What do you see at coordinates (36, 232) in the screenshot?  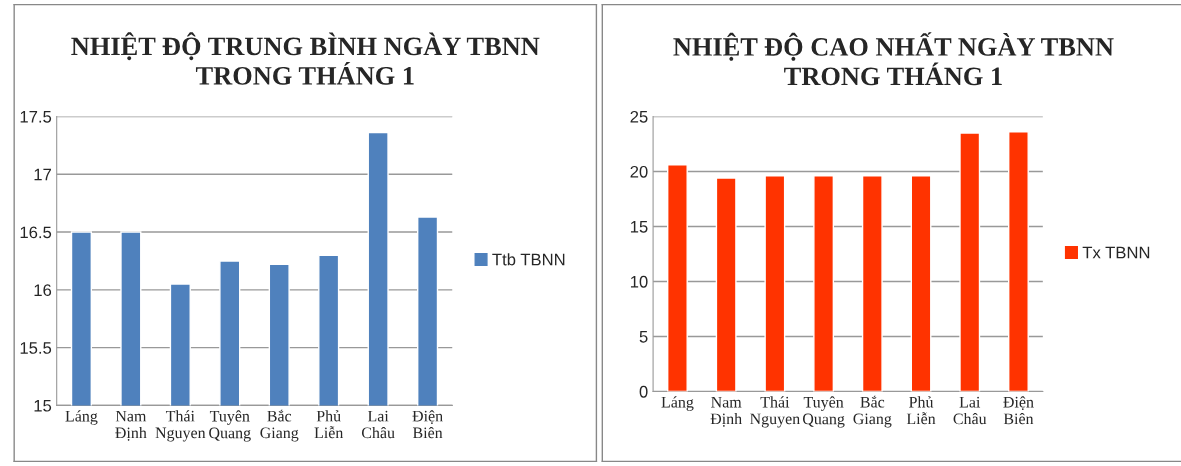 I see `y-tick-label: 16.5` at bounding box center [36, 232].